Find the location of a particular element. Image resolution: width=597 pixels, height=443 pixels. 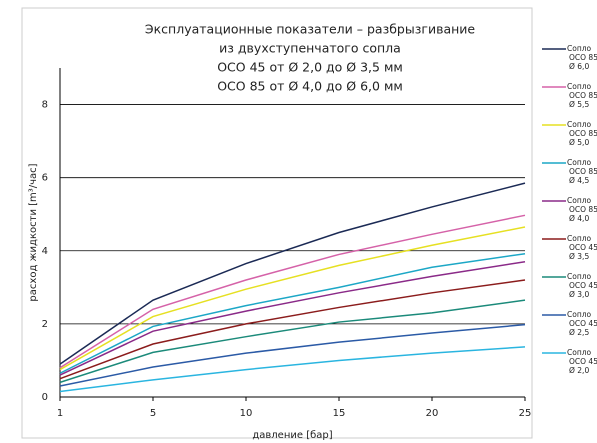

title-background is located at coordinates (310, 59).